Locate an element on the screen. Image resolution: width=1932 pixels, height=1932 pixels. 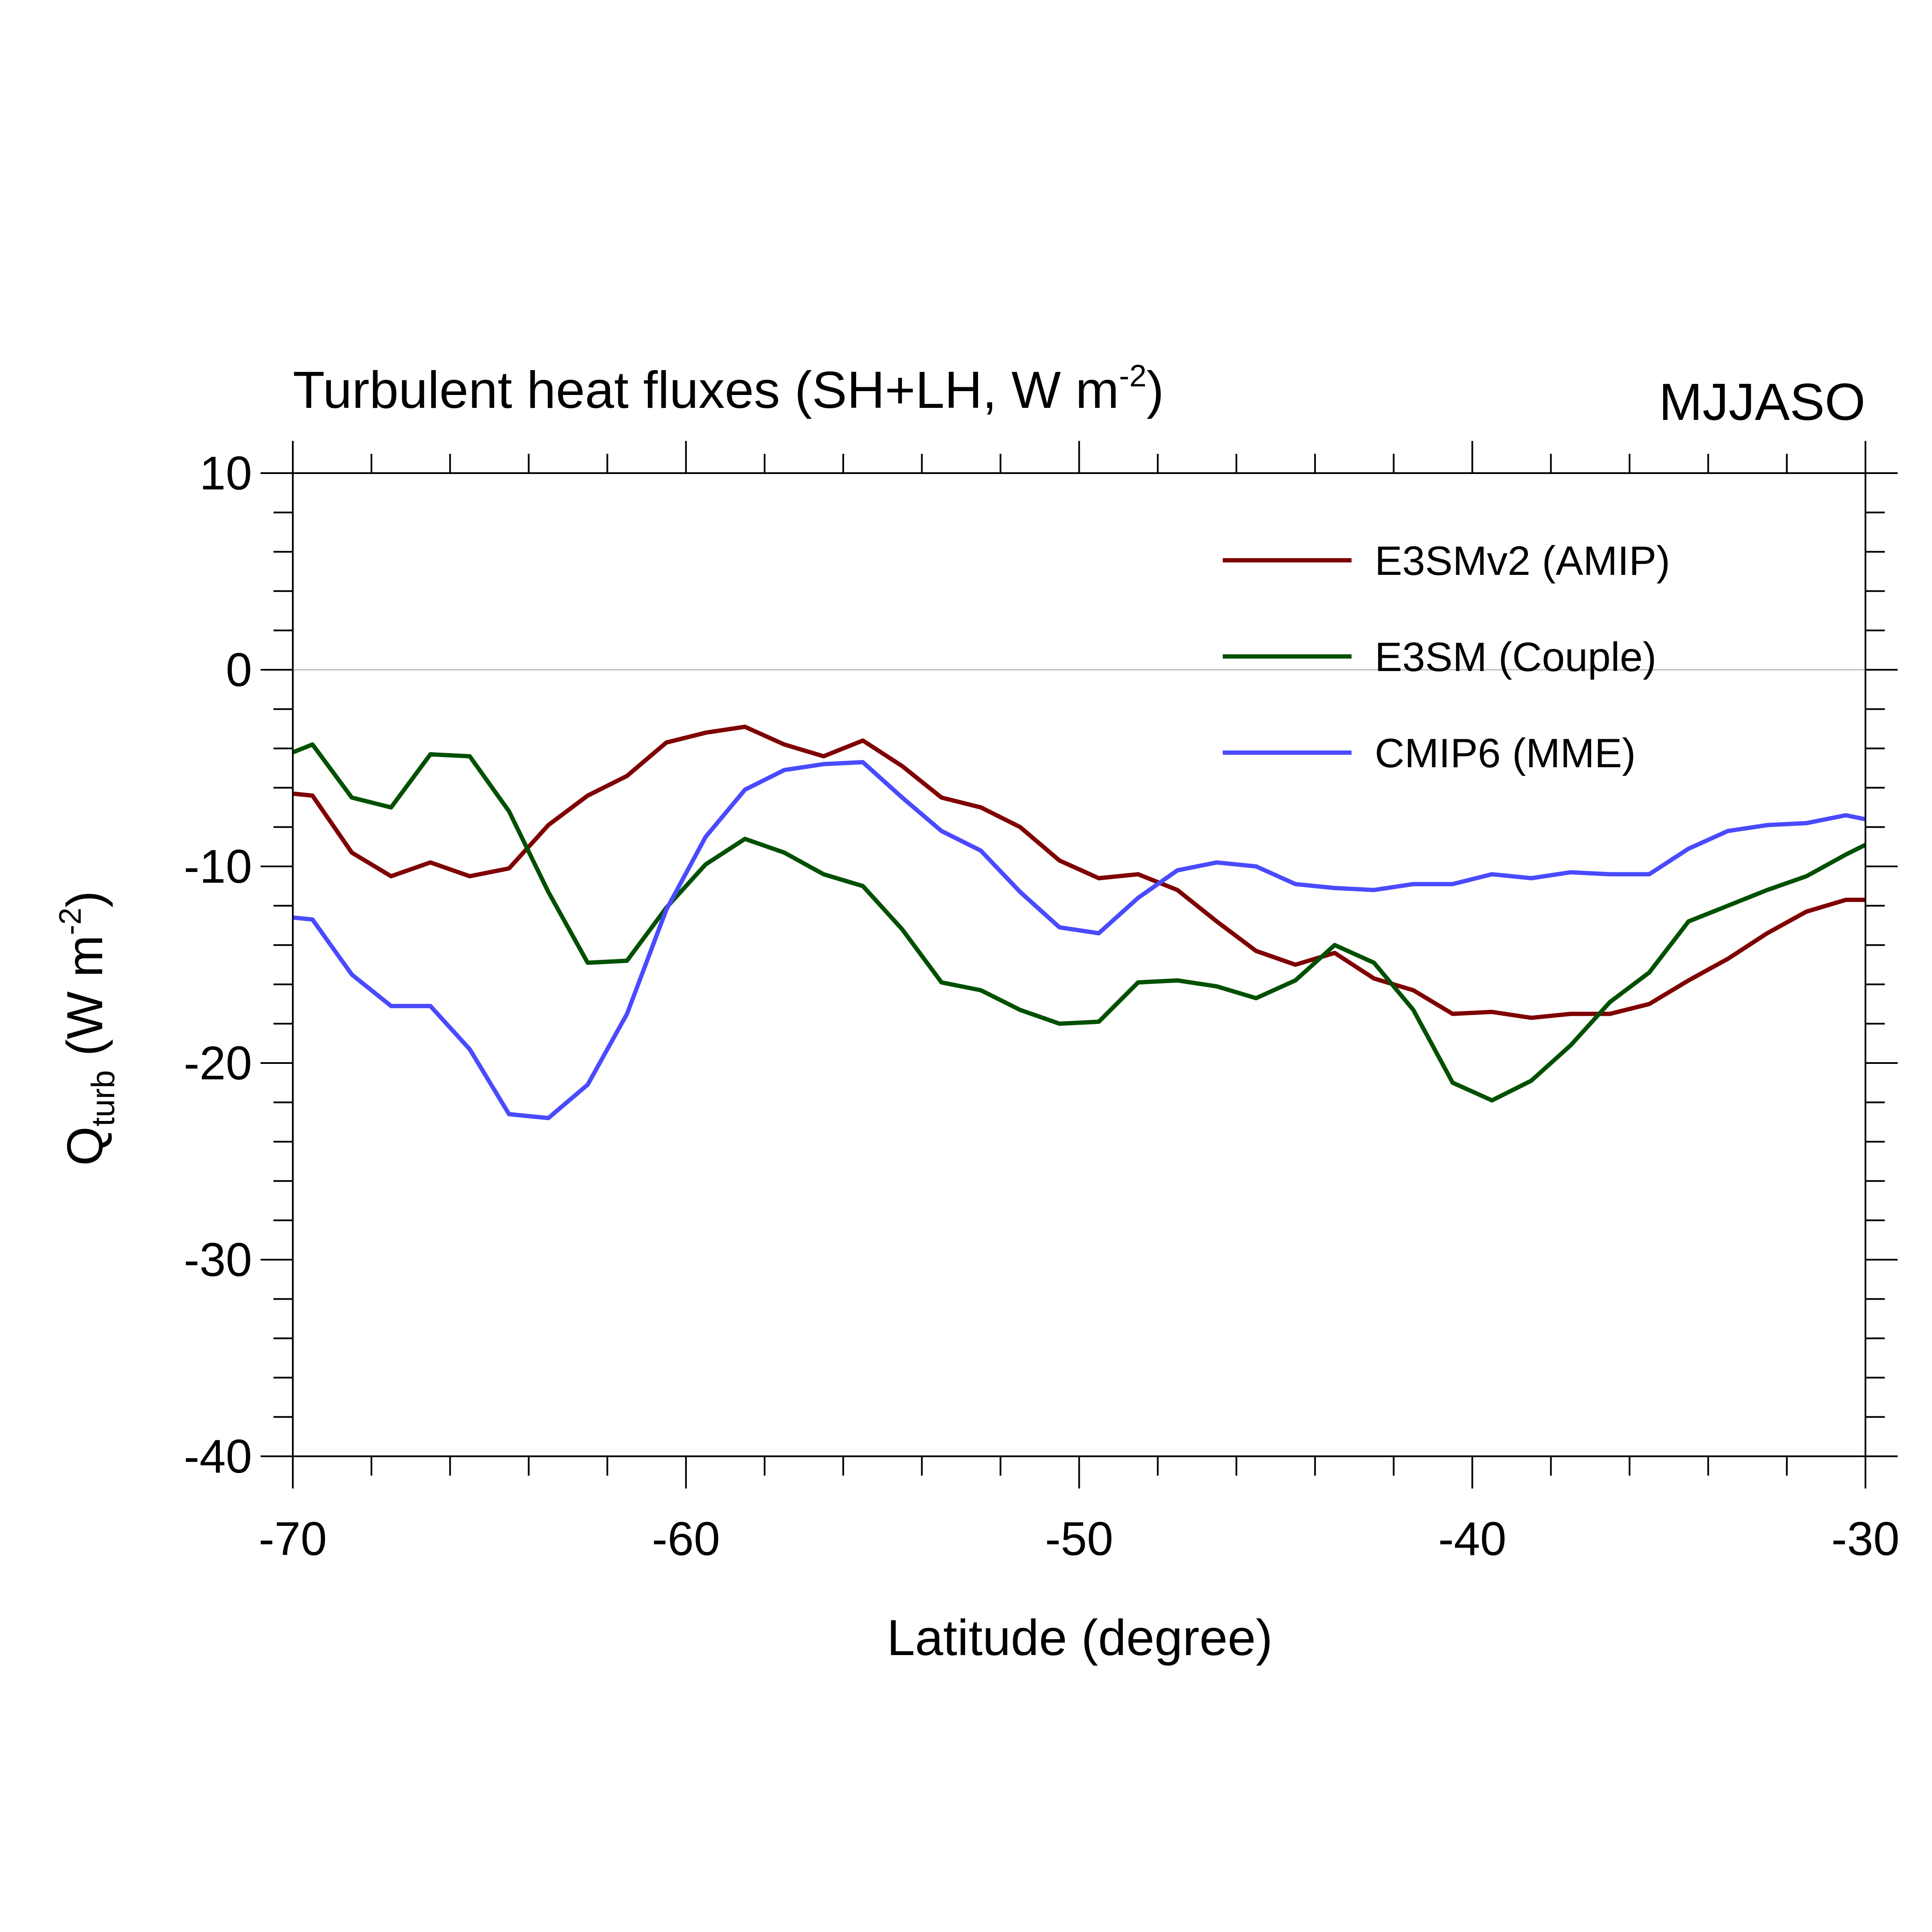
legend-label-2: E3SM (Couple) is located at coordinates (1515, 657).